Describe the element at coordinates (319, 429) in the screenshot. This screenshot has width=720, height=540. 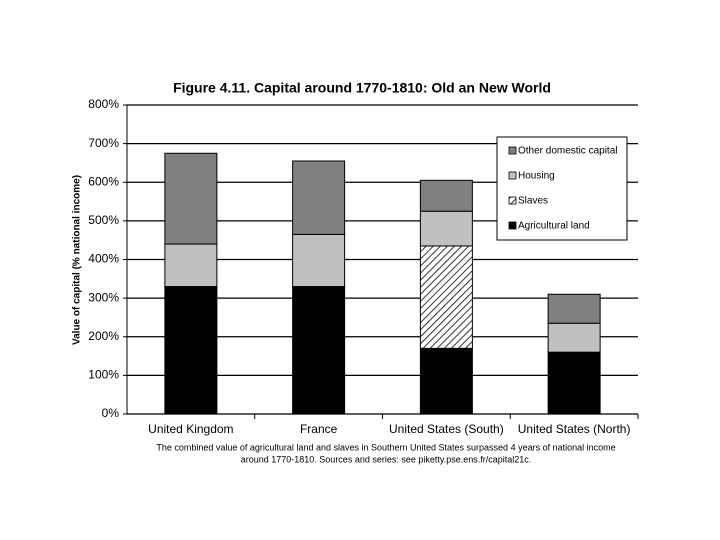
I see `x-tick-label: France` at that location.